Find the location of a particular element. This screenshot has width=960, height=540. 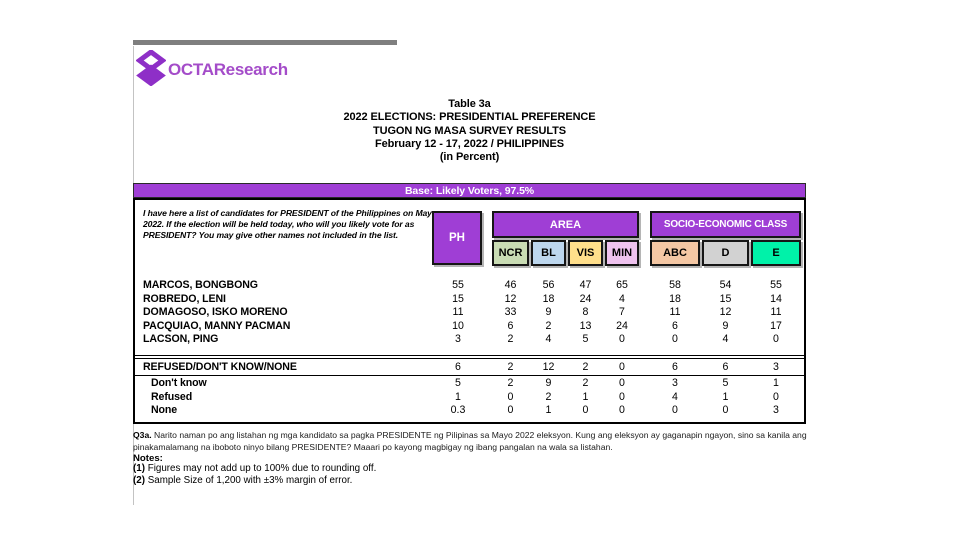

value-cell: 56 is located at coordinates (548, 285).